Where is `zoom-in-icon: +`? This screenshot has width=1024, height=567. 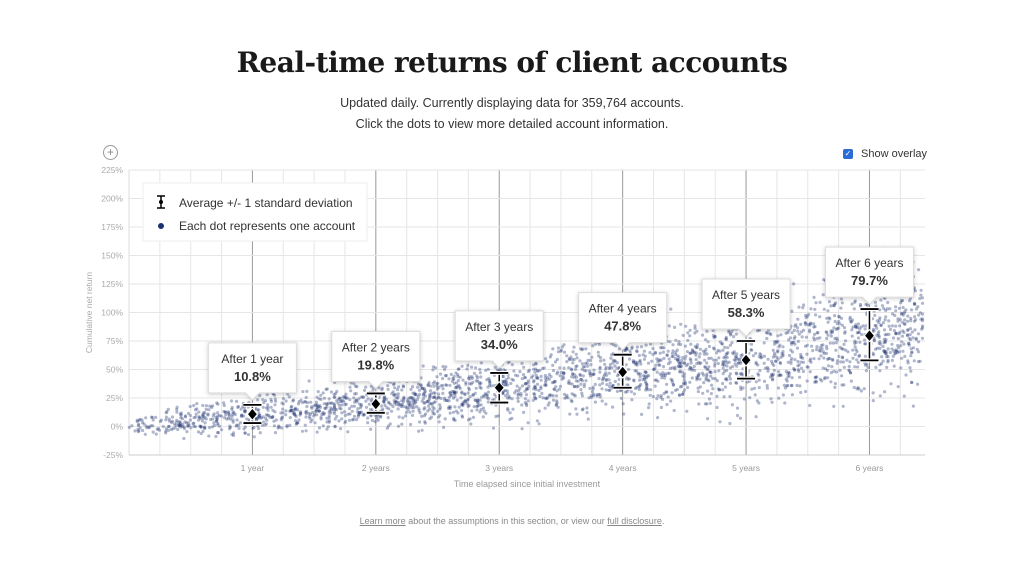
zoom-in-icon: + is located at coordinates (110, 152).